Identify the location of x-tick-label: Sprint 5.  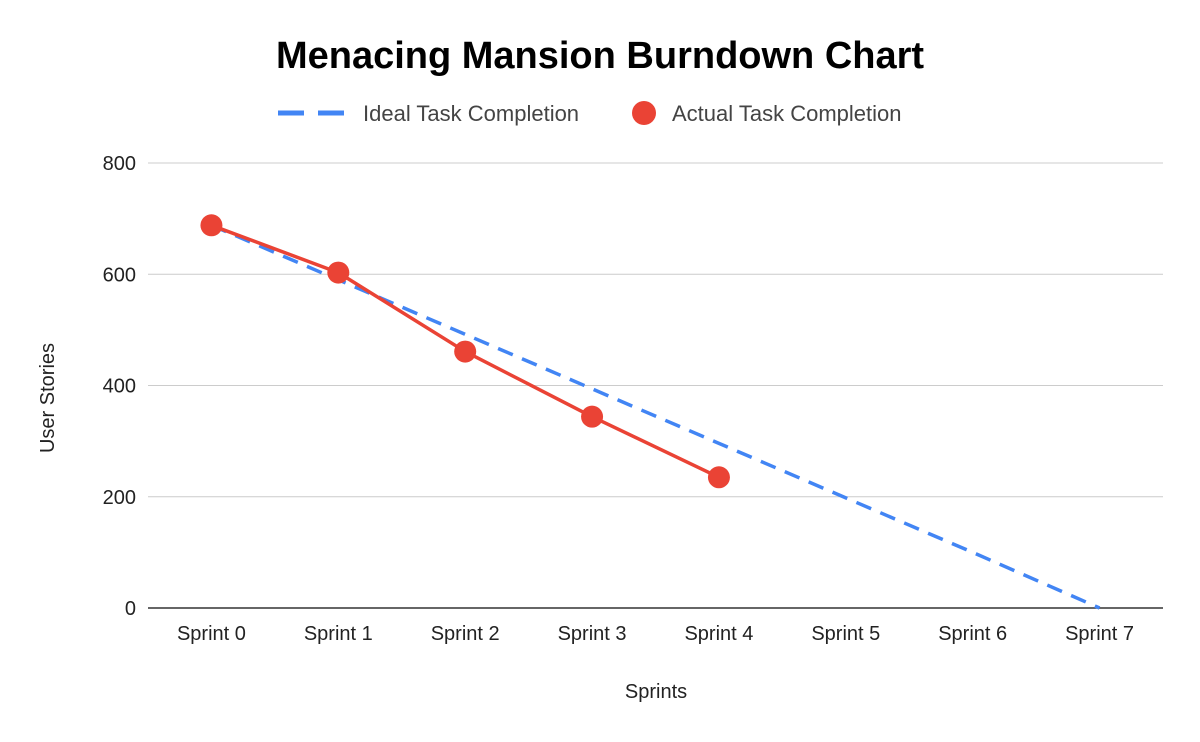
(845, 634).